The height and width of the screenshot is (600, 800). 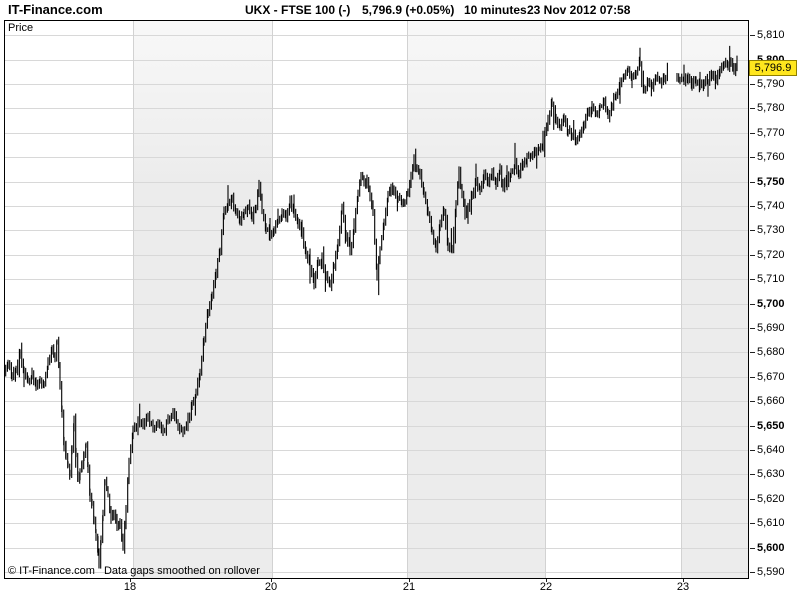 What do you see at coordinates (771, 279) in the screenshot?
I see `y-tick-label: 5,710` at bounding box center [771, 279].